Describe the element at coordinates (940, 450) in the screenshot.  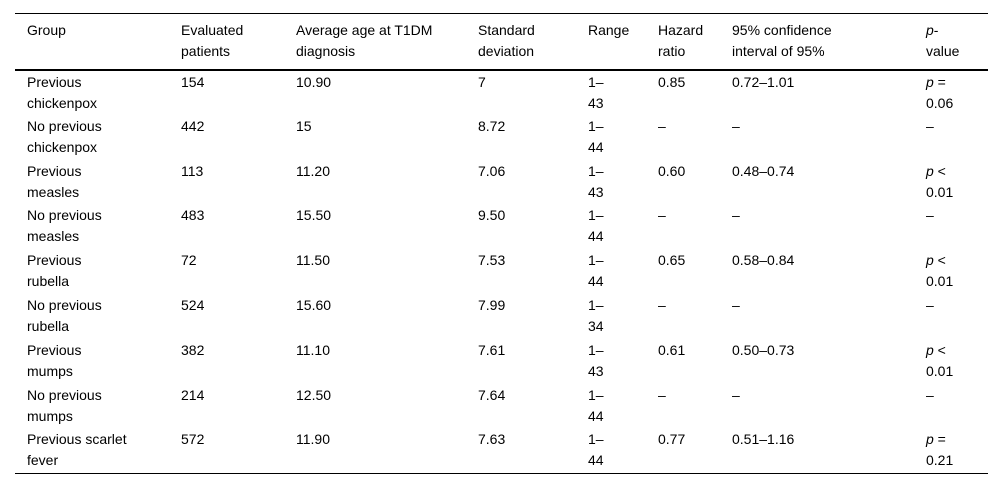
I see `cell-p-value: p = 0.21` at that location.